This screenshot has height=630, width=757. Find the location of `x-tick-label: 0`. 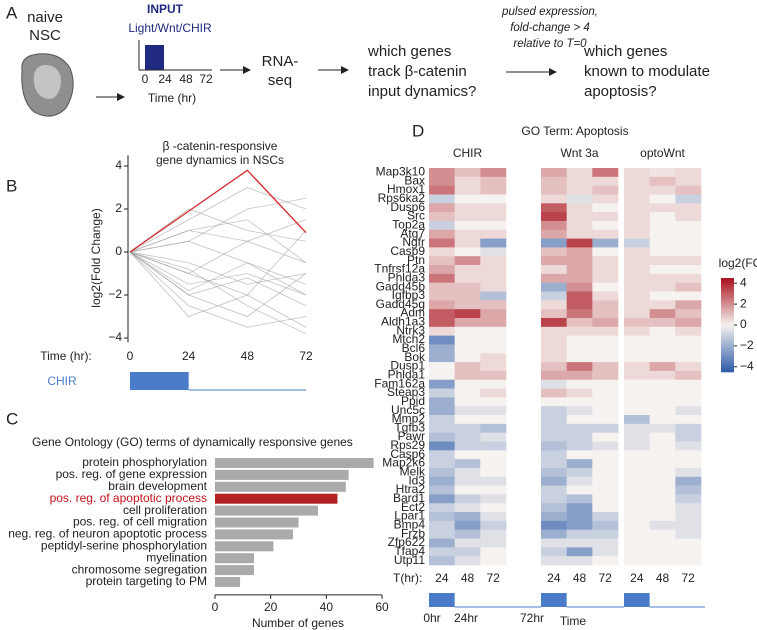

x-tick-label: 0 is located at coordinates (130, 356).